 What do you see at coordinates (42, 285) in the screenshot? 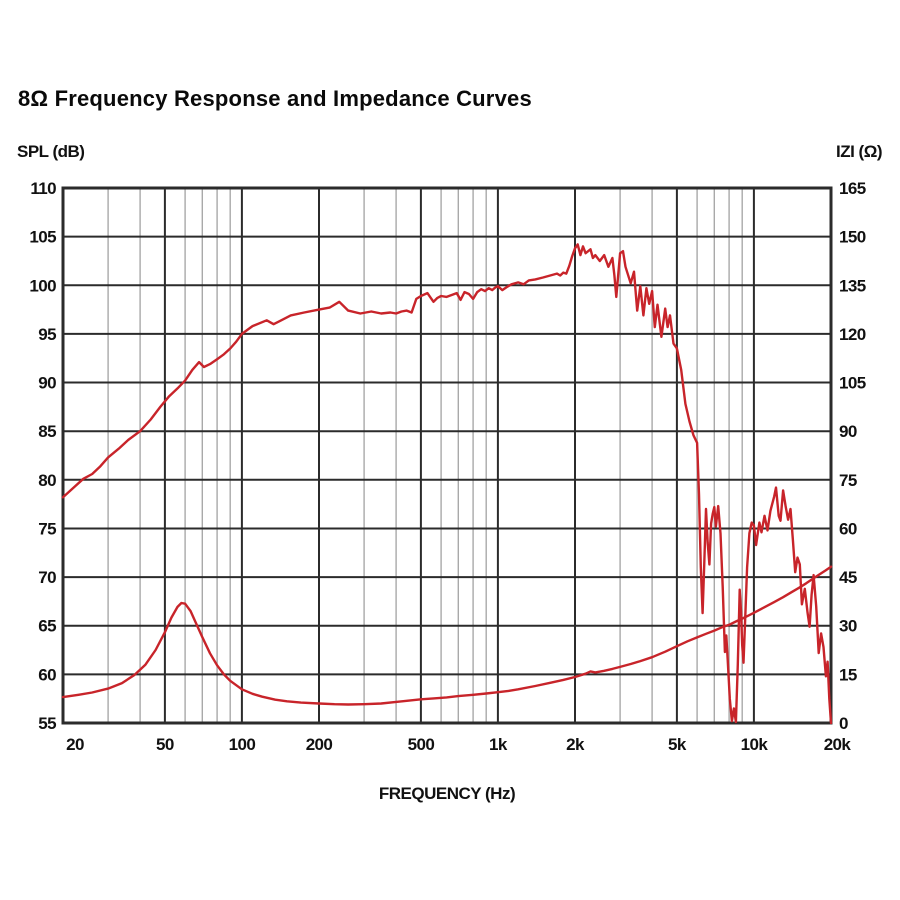
I see `y-left-tick-label: 100` at bounding box center [42, 285].